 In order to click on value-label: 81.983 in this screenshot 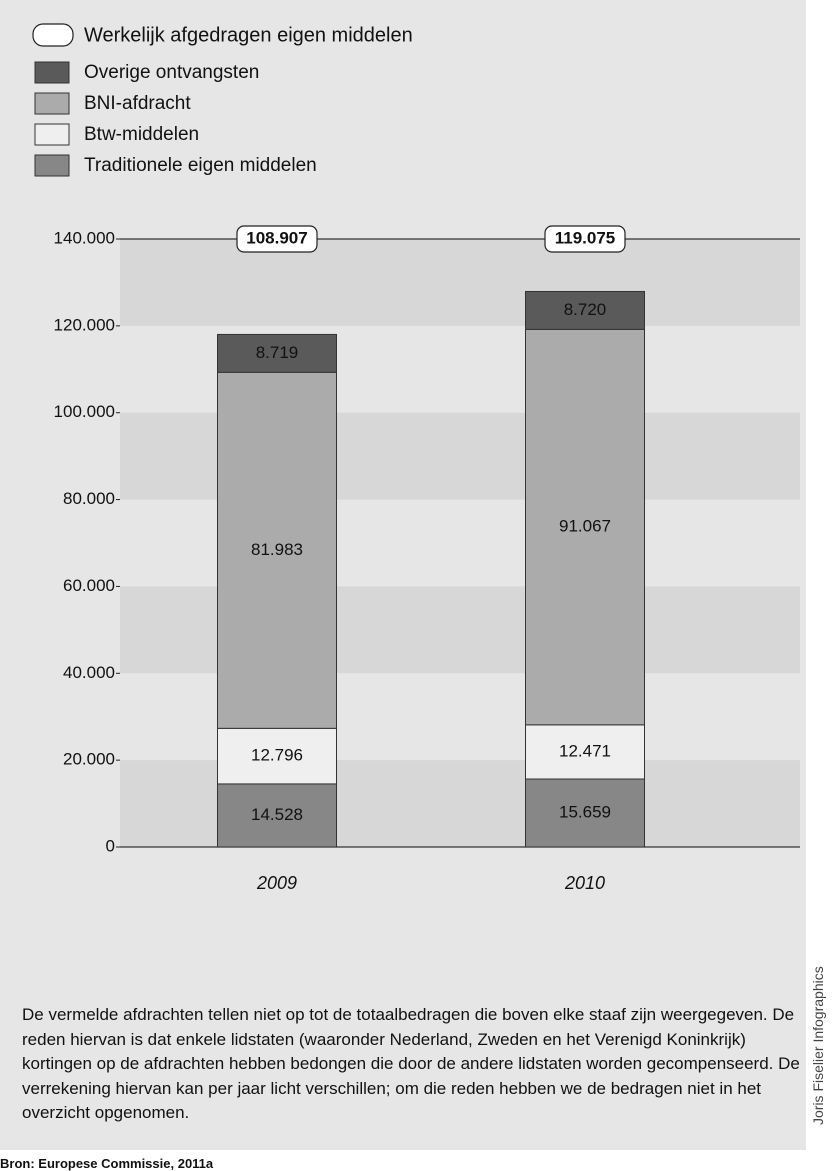, I will do `click(277, 549)`.